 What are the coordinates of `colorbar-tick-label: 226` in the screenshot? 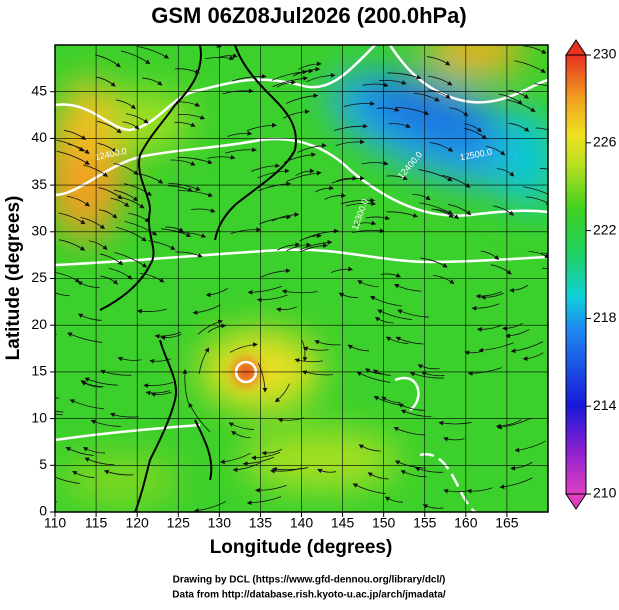 It's located at (605, 142).